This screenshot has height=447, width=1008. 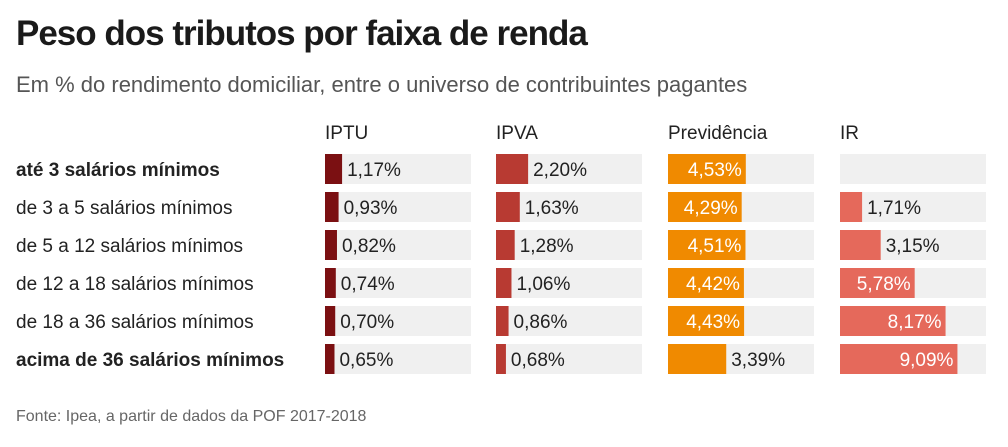 What do you see at coordinates (927, 360) in the screenshot?
I see `data-label: 9,09%` at bounding box center [927, 360].